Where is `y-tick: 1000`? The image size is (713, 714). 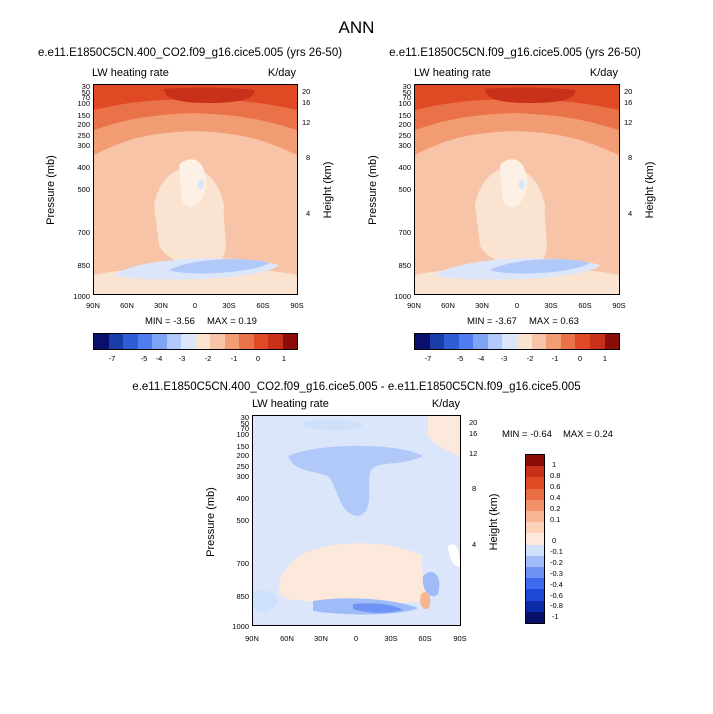
y-tick: 1000 is located at coordinates (240, 626).